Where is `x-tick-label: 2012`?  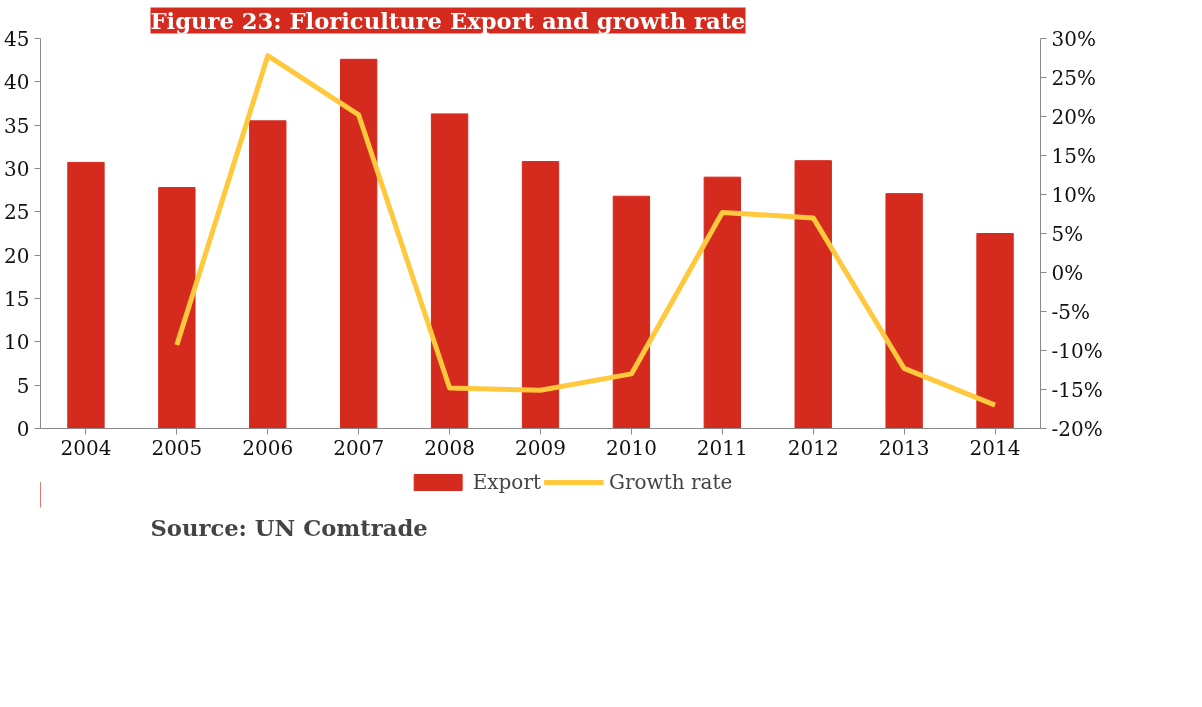 x-tick-label: 2012 is located at coordinates (813, 447).